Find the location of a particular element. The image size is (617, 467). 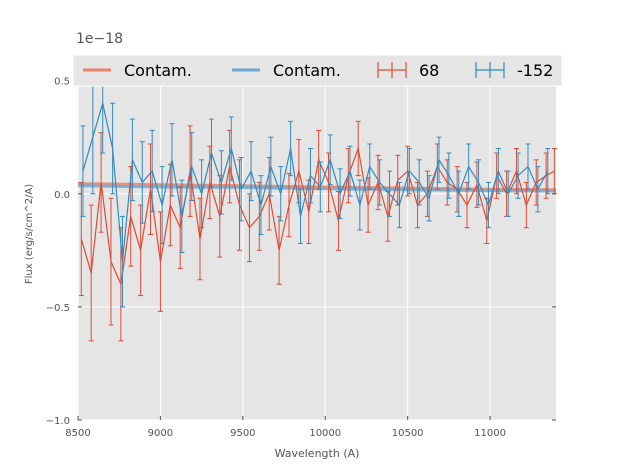

x-tick-label: 9500 is located at coordinates (242, 433).